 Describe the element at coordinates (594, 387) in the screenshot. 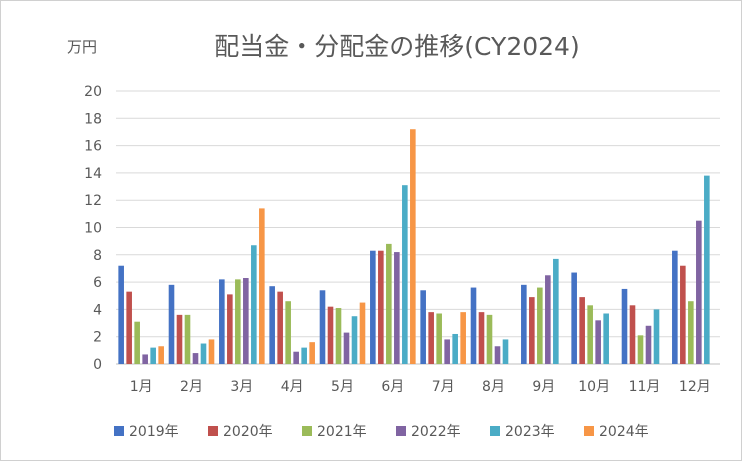

I see `x-tick-label: 10月` at that location.